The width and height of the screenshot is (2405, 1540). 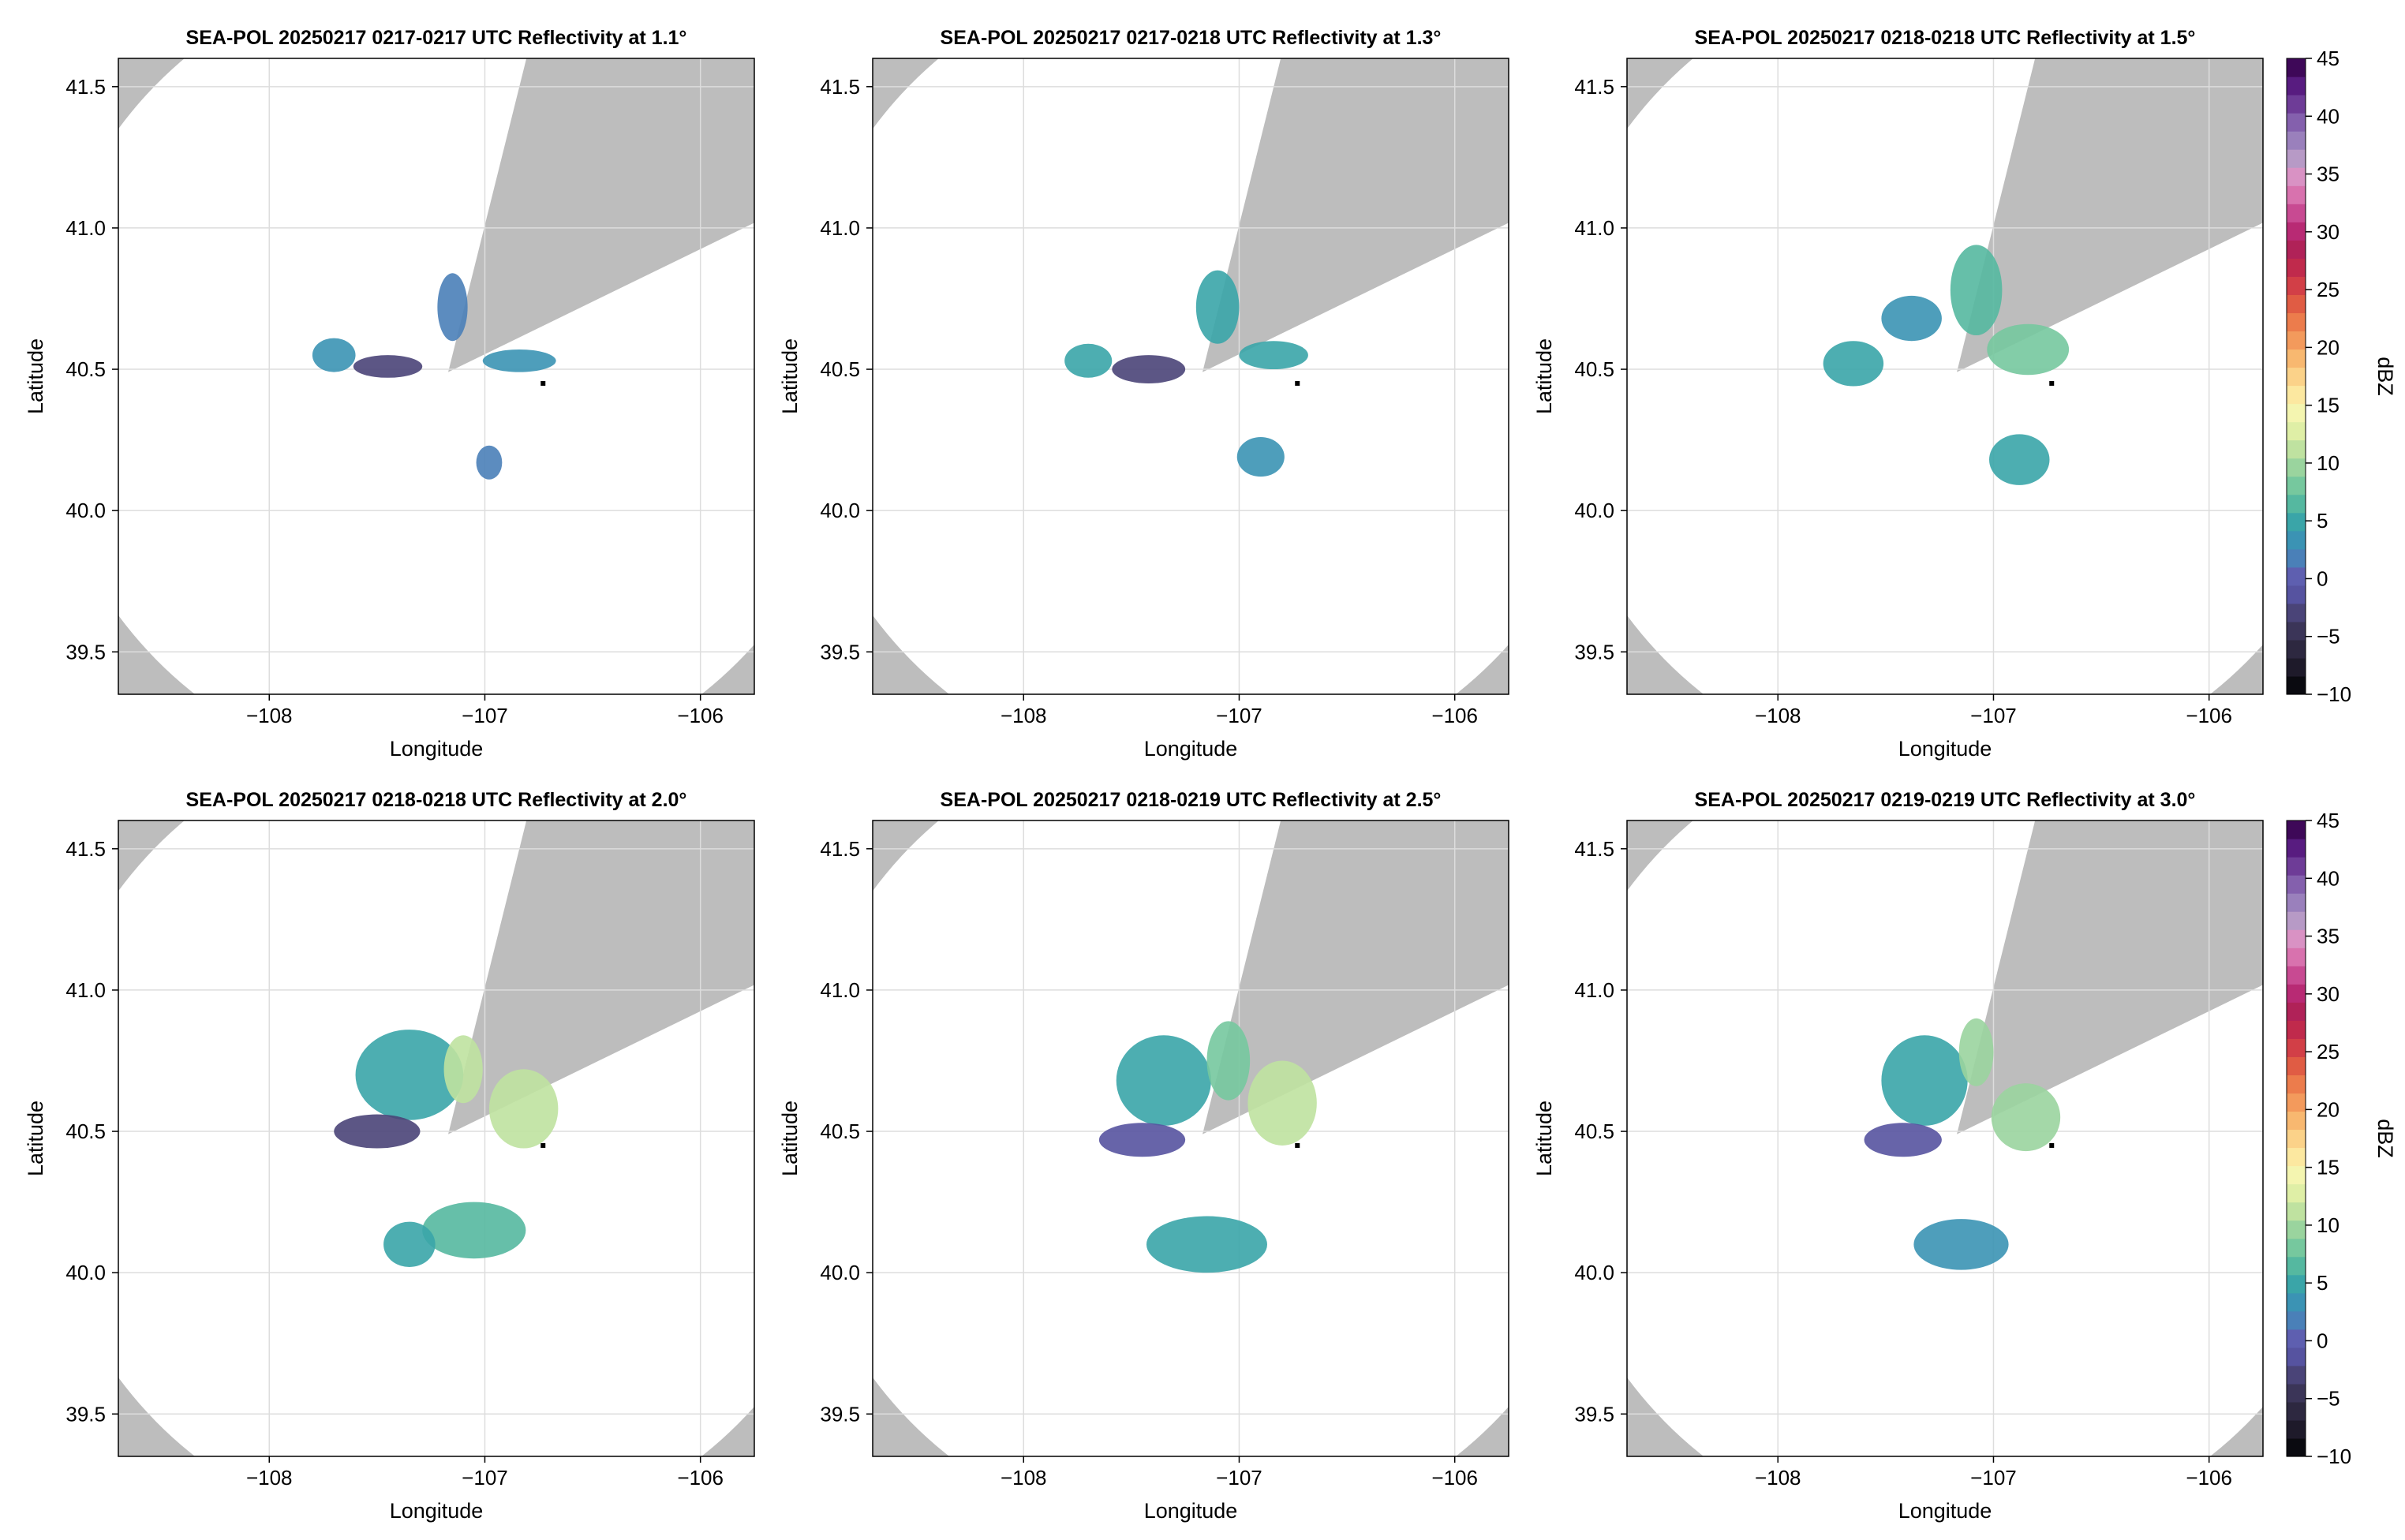 I want to click on colorbar-tick-label: 40, so click(x=2328, y=878).